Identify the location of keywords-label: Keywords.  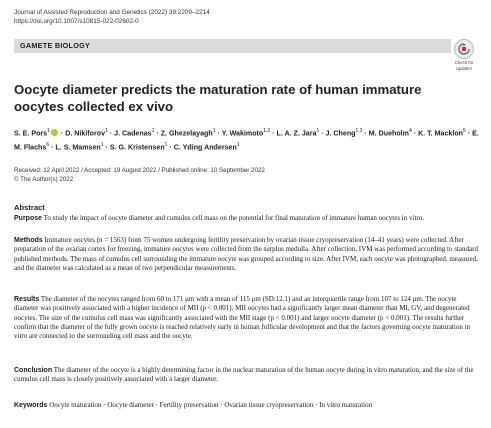
(31, 405).